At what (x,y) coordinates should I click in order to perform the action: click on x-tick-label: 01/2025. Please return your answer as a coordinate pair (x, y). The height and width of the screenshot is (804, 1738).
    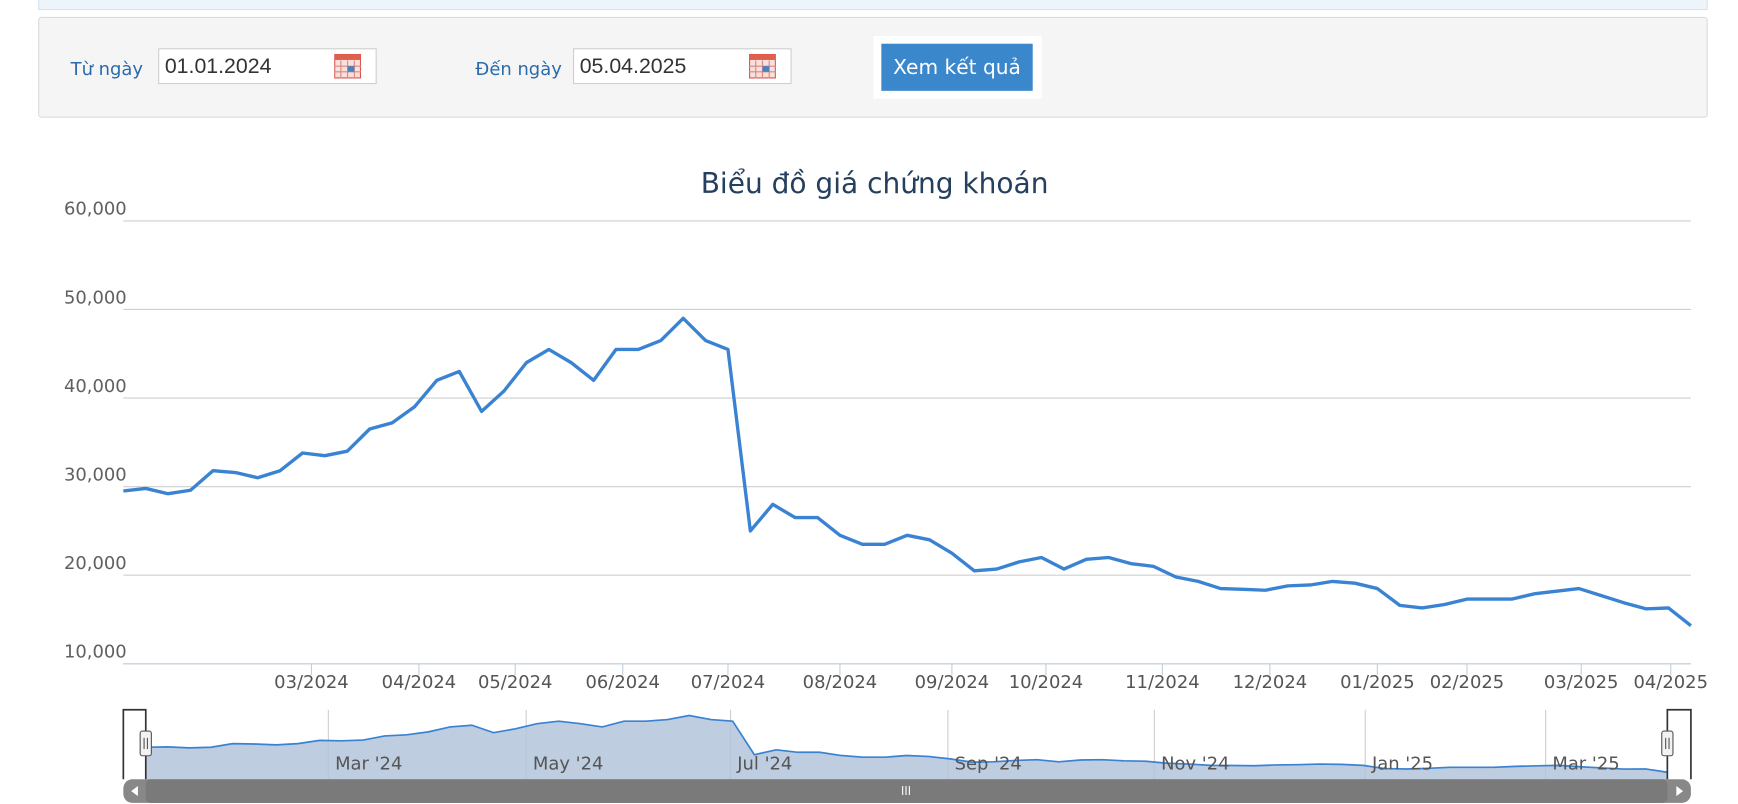
    Looking at the image, I should click on (1377, 682).